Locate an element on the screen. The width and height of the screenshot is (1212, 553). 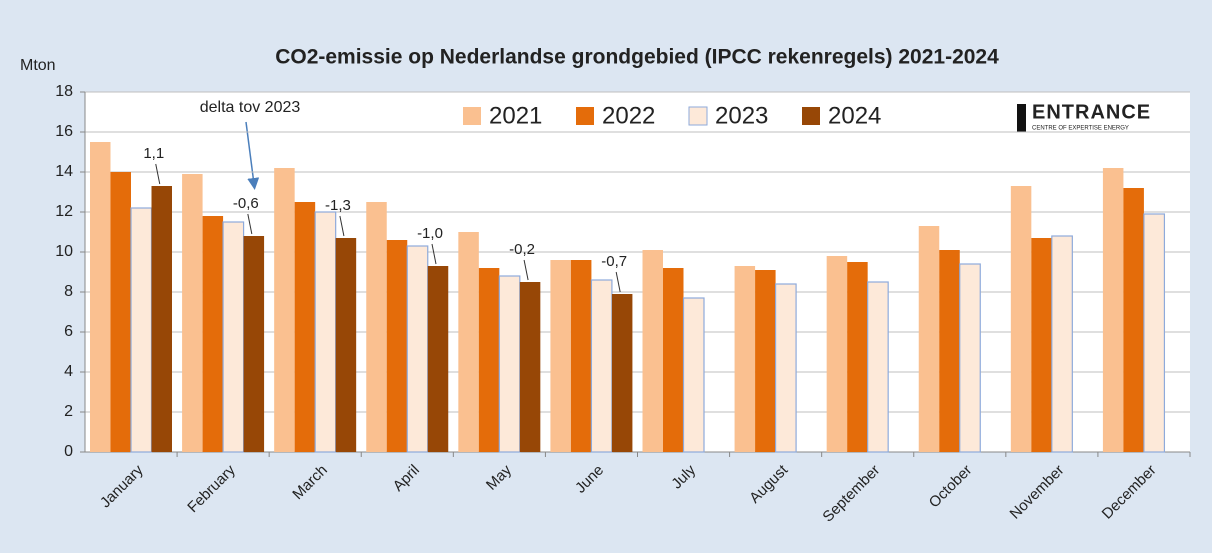
delta-label: -0,7 is located at coordinates (614, 261).